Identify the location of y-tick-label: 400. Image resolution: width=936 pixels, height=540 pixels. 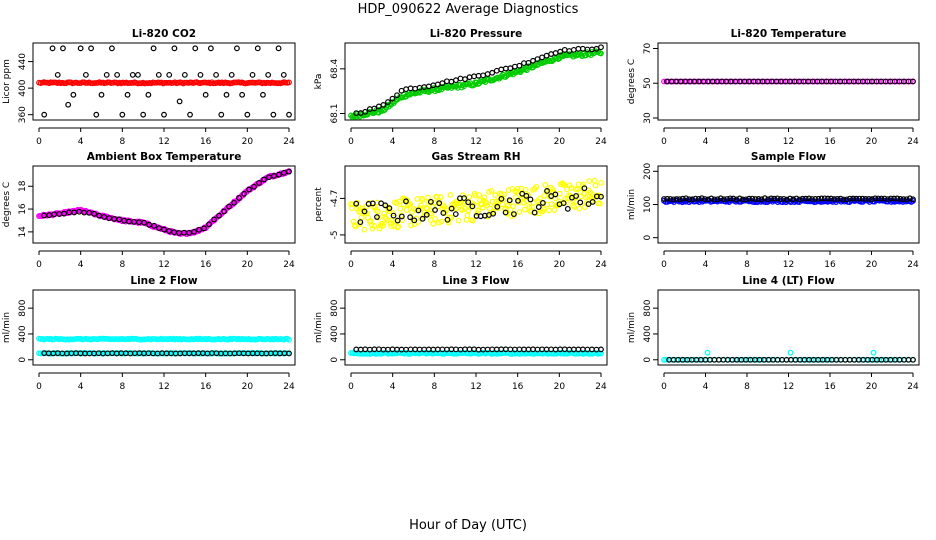
(23, 333).